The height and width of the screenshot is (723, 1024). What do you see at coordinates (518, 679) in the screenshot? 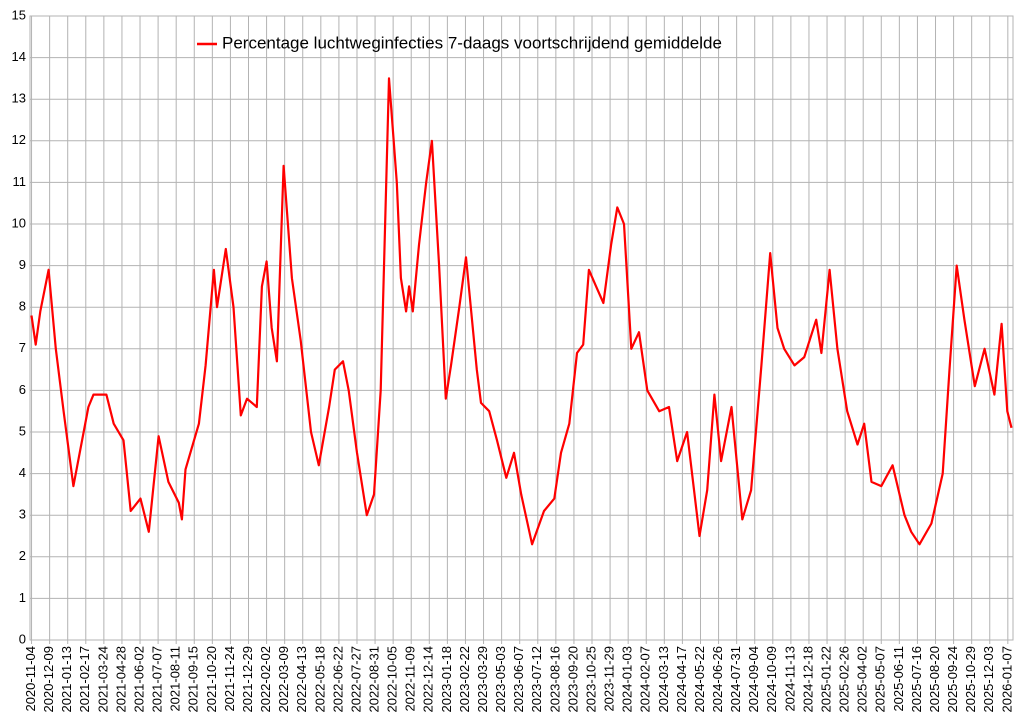
I see `x-tick-label: 2023-06-07` at bounding box center [518, 679].